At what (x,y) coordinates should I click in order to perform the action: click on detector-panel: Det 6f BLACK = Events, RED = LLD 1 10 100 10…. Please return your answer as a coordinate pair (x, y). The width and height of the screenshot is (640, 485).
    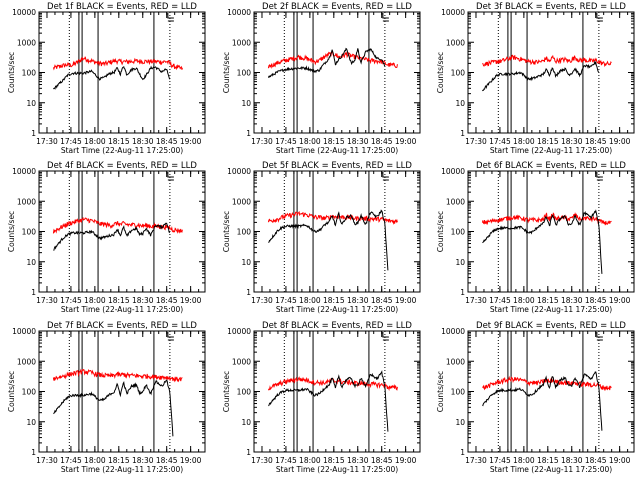
    Looking at the image, I should click on (535, 237).